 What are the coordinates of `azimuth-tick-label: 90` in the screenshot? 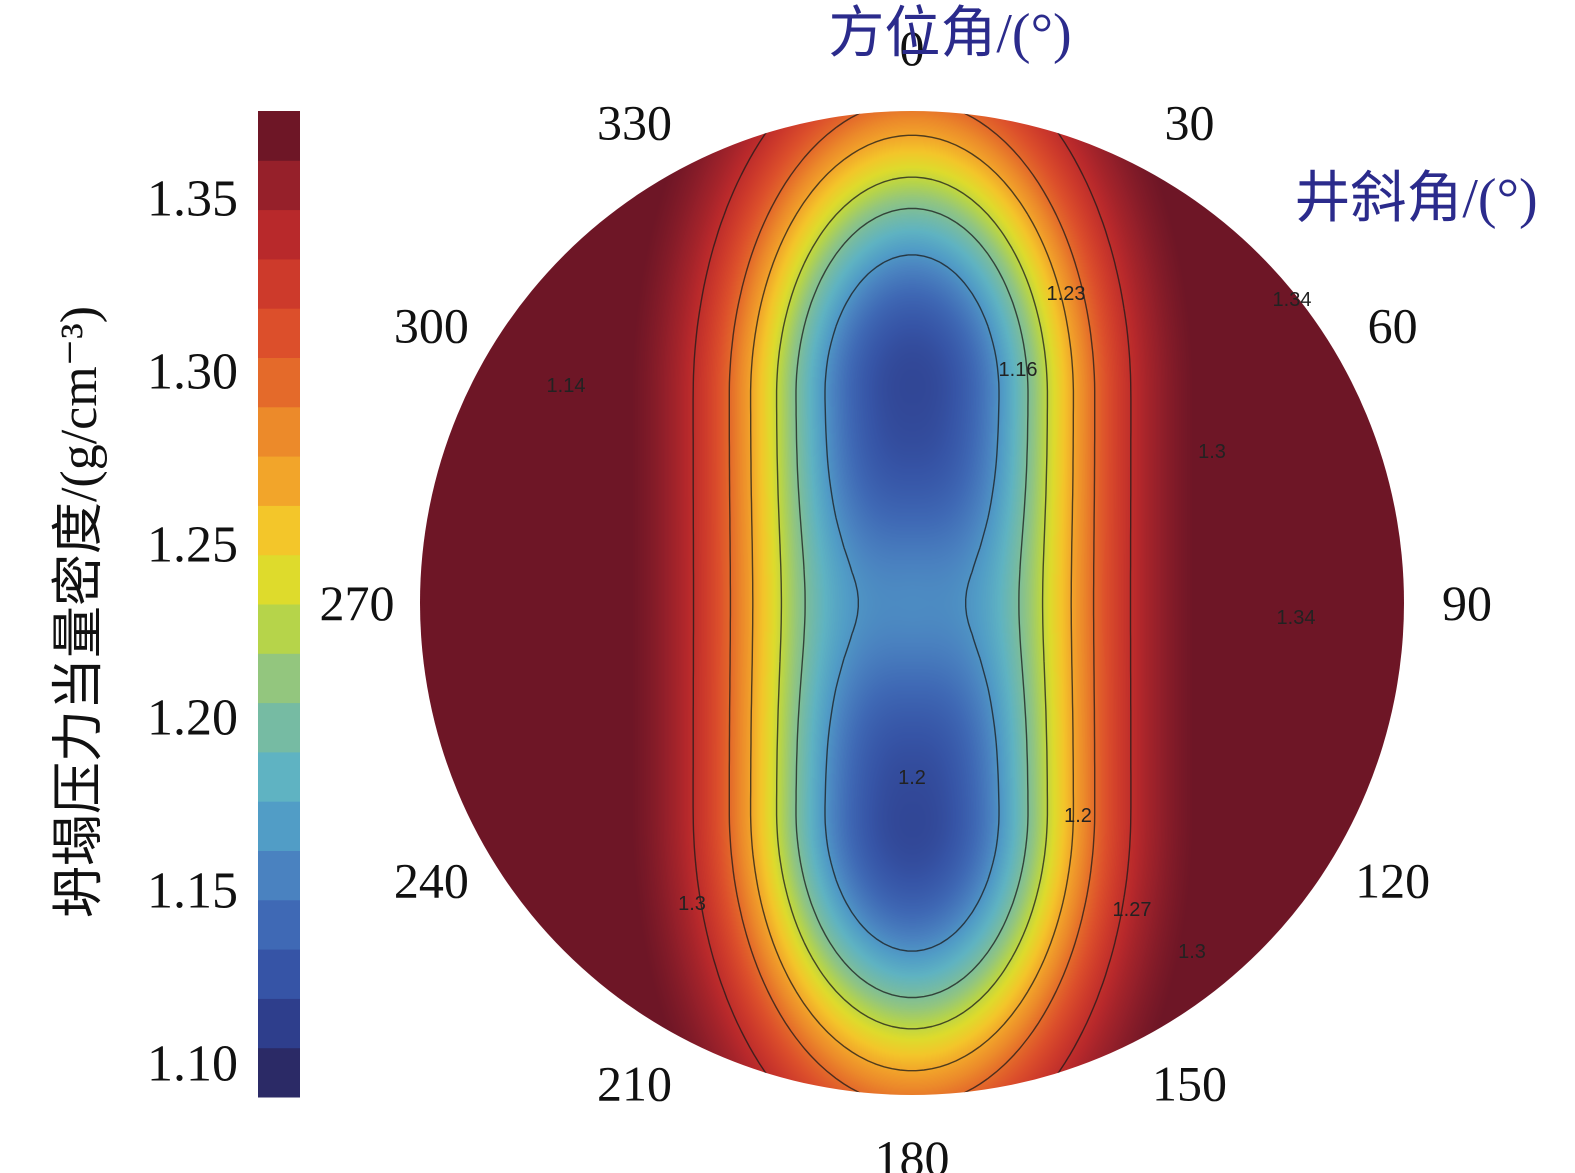 It's located at (1467, 603).